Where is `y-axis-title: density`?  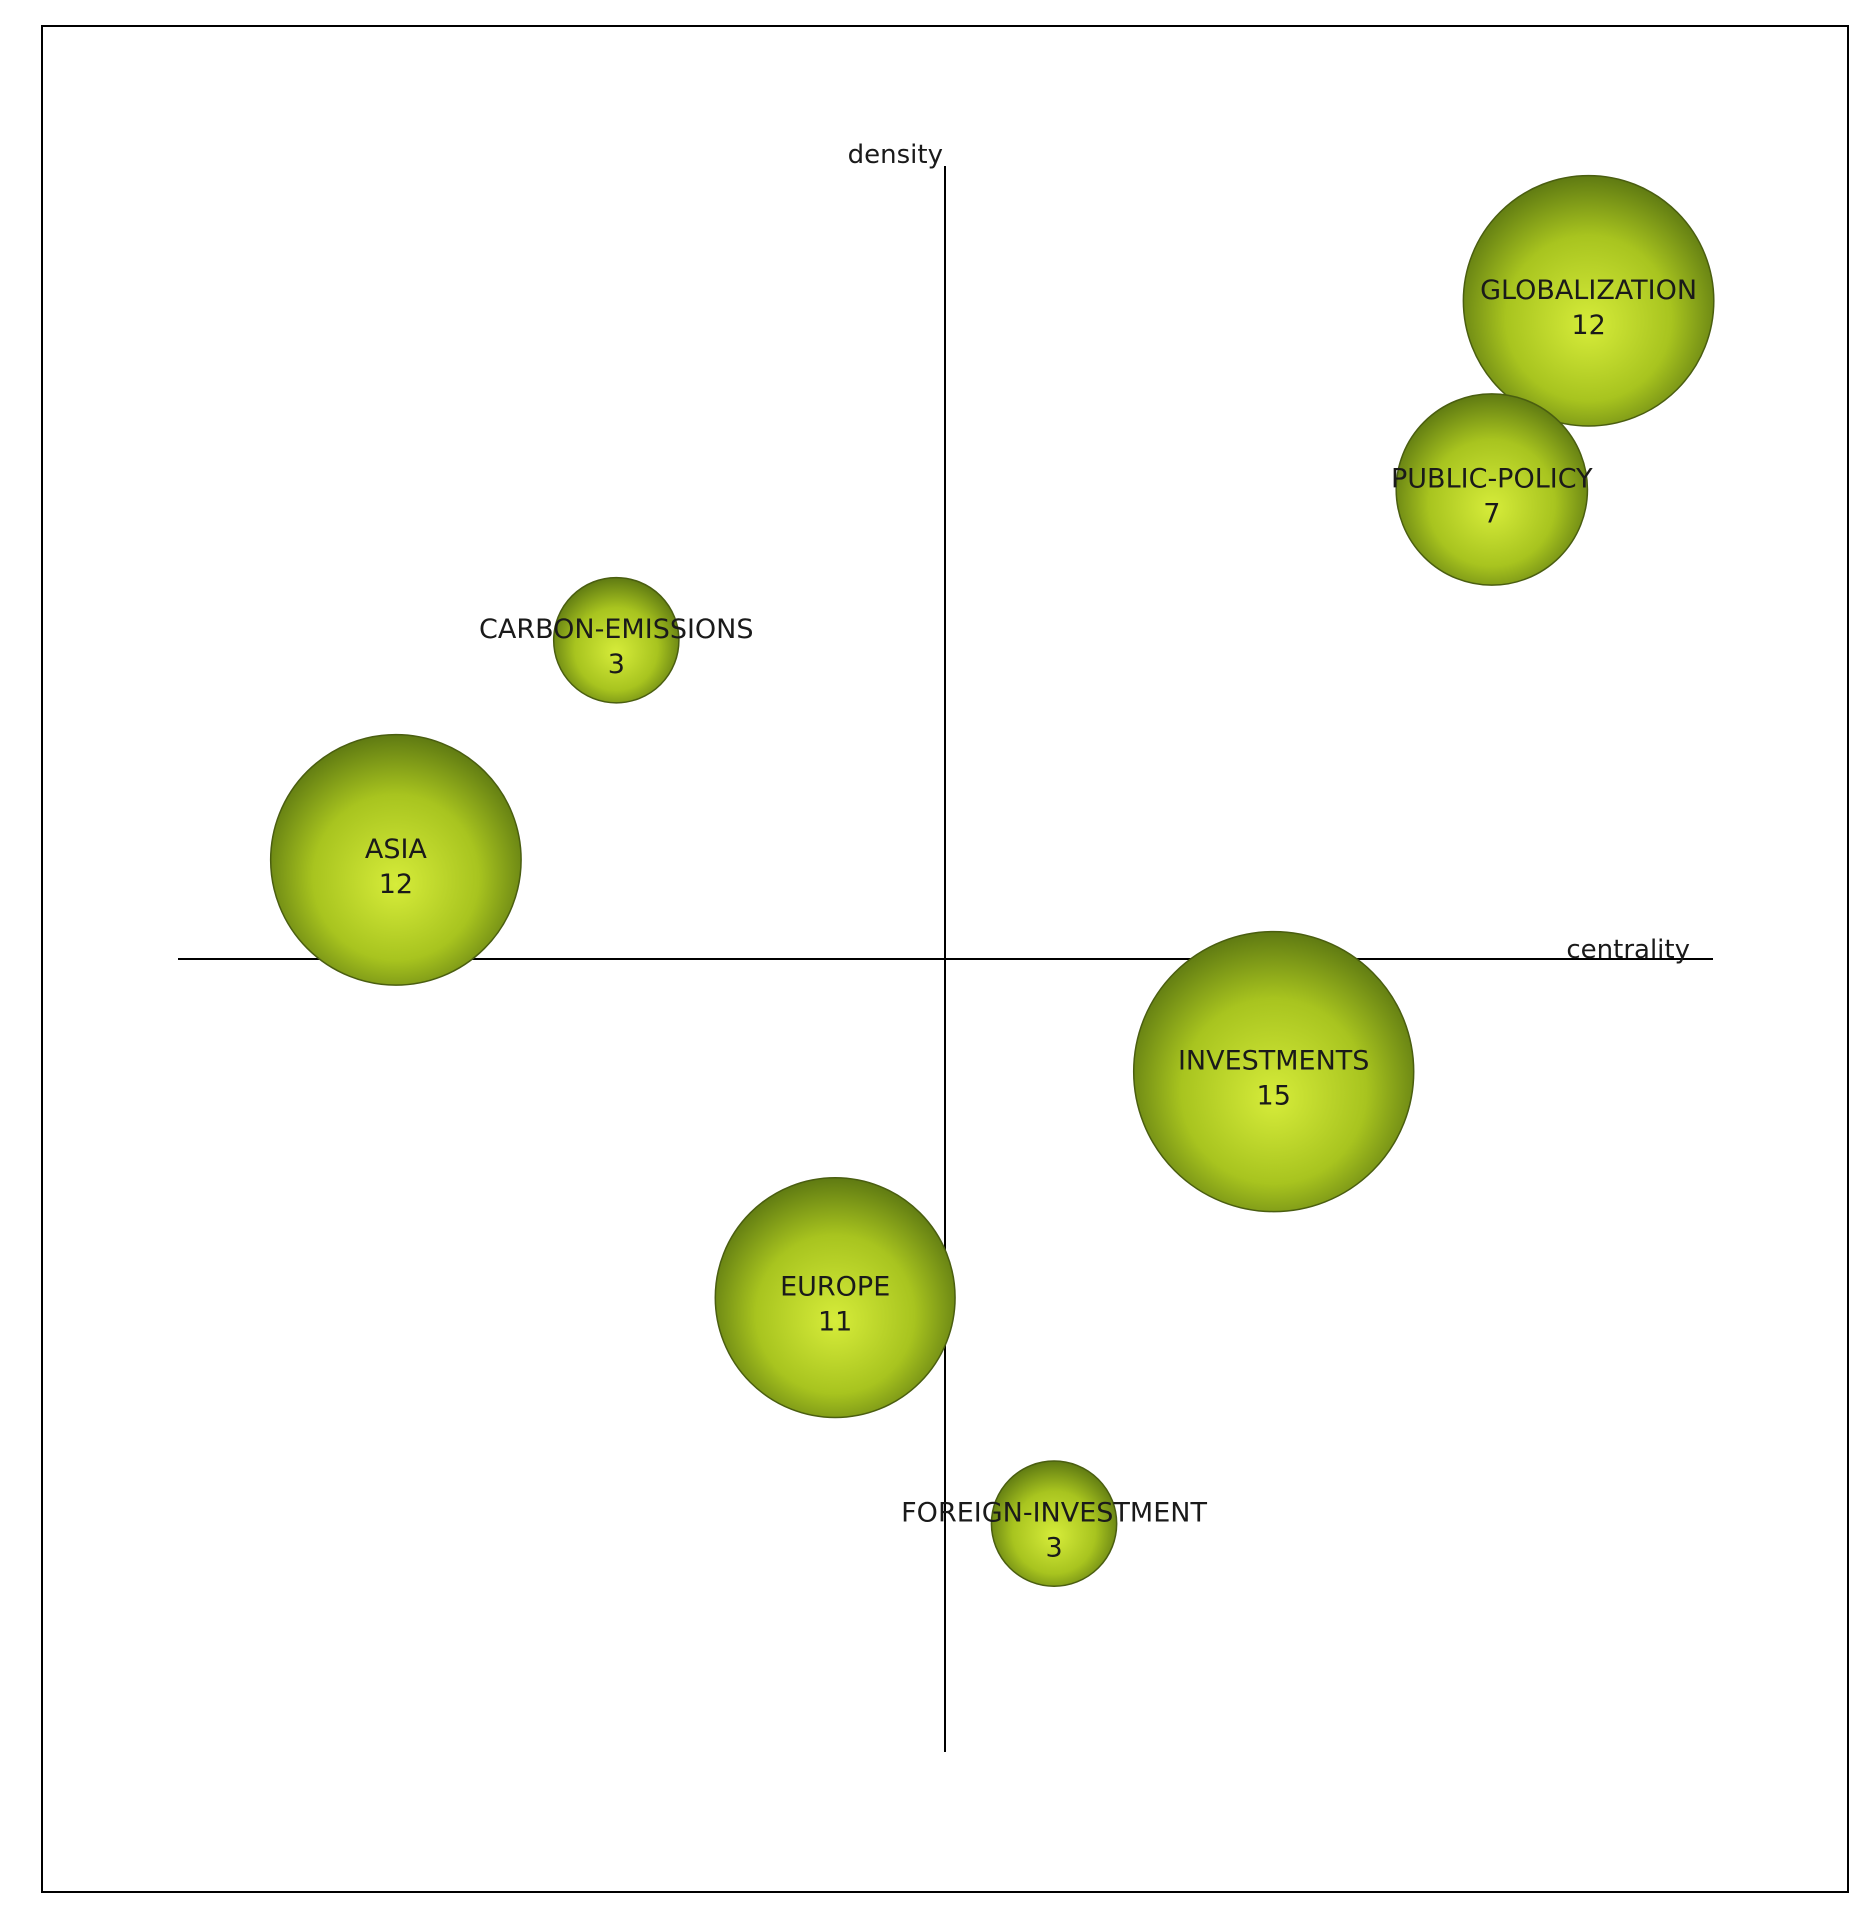
y-axis-title: density is located at coordinates (895, 155).